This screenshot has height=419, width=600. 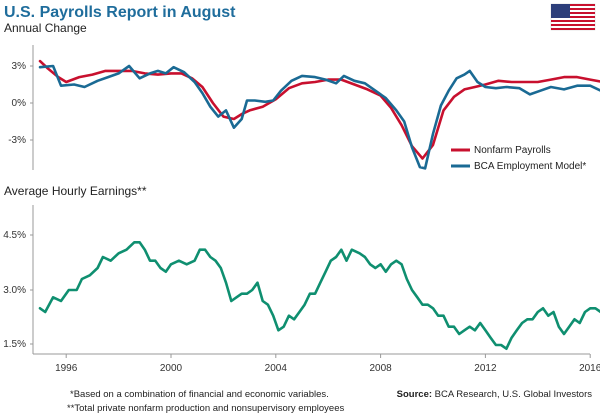 What do you see at coordinates (45, 28) in the screenshot?
I see `top-chart-subtitle: Annual Change` at bounding box center [45, 28].